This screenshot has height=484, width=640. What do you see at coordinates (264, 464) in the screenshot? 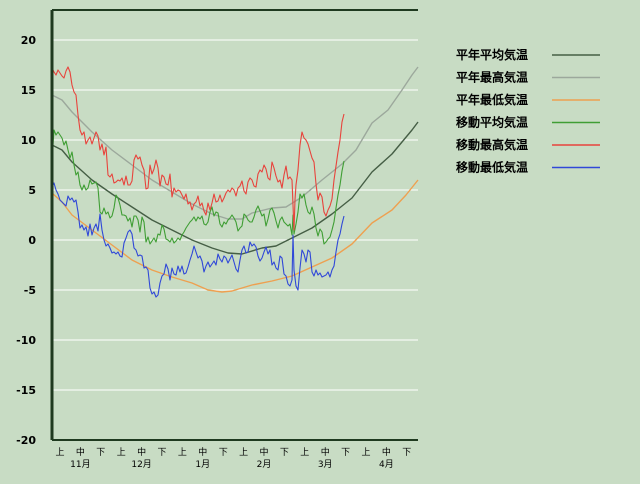
I see `x-month-label: 2月` at bounding box center [264, 464].